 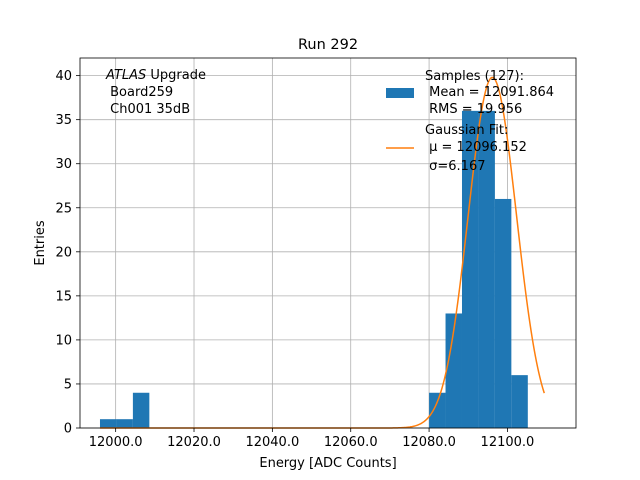 I want to click on x-axis-label: Energy [ADC Counts], so click(x=327, y=463).